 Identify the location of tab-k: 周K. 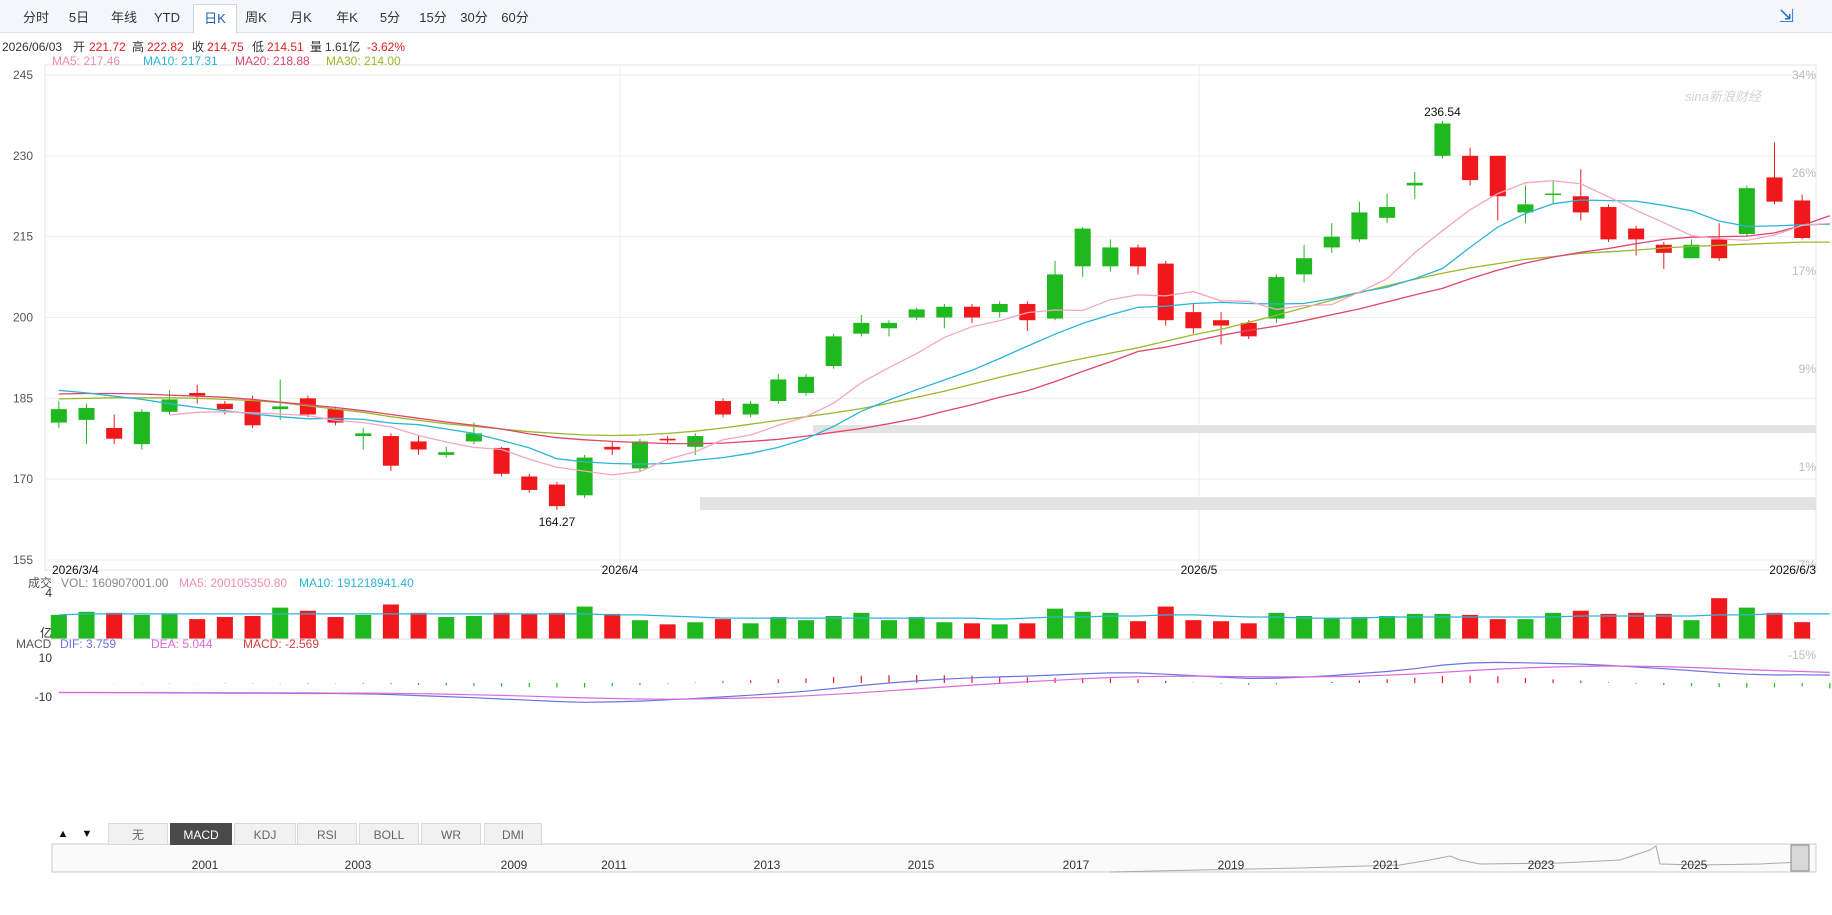
(256, 17).